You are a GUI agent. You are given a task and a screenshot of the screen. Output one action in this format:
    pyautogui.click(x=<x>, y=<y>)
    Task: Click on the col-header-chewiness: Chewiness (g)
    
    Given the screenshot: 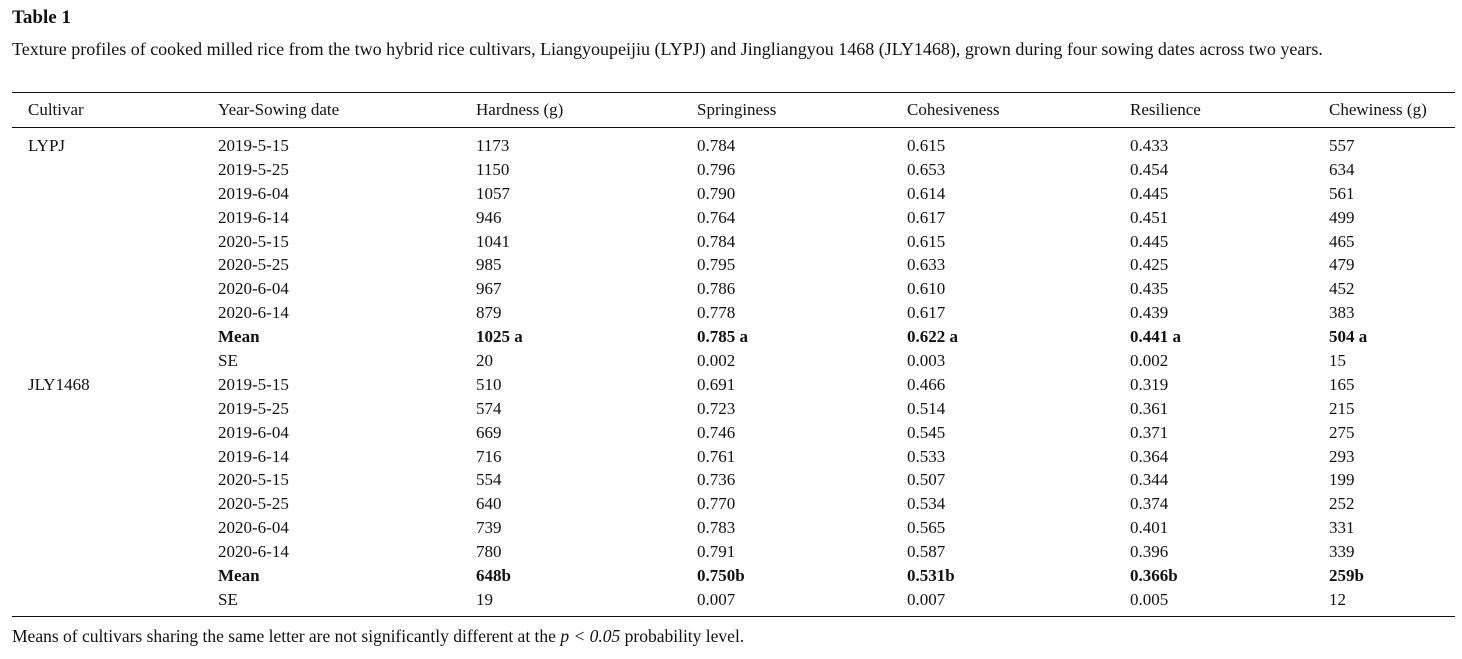 What is the action you would take?
    pyautogui.click(x=1392, y=110)
    